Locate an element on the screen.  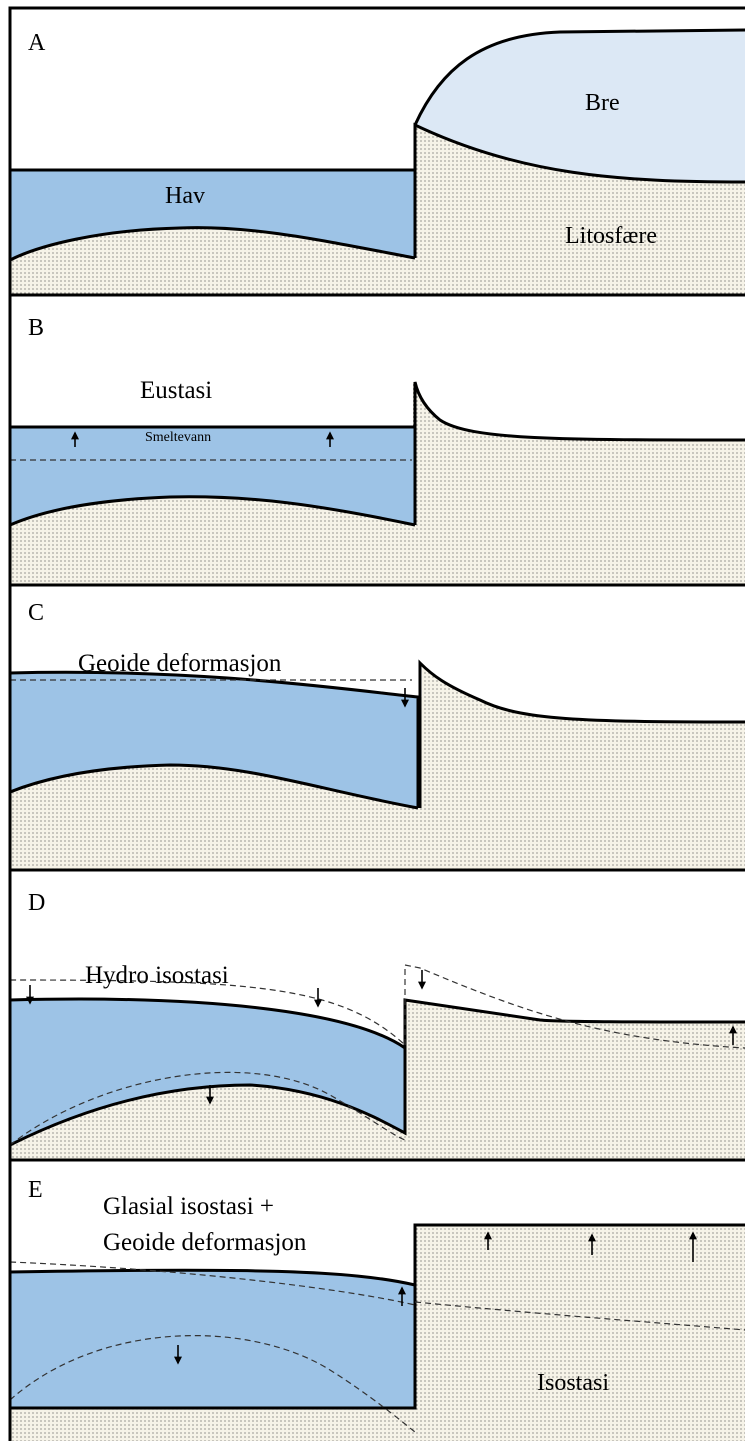
sea-label: Hav is located at coordinates (185, 196).